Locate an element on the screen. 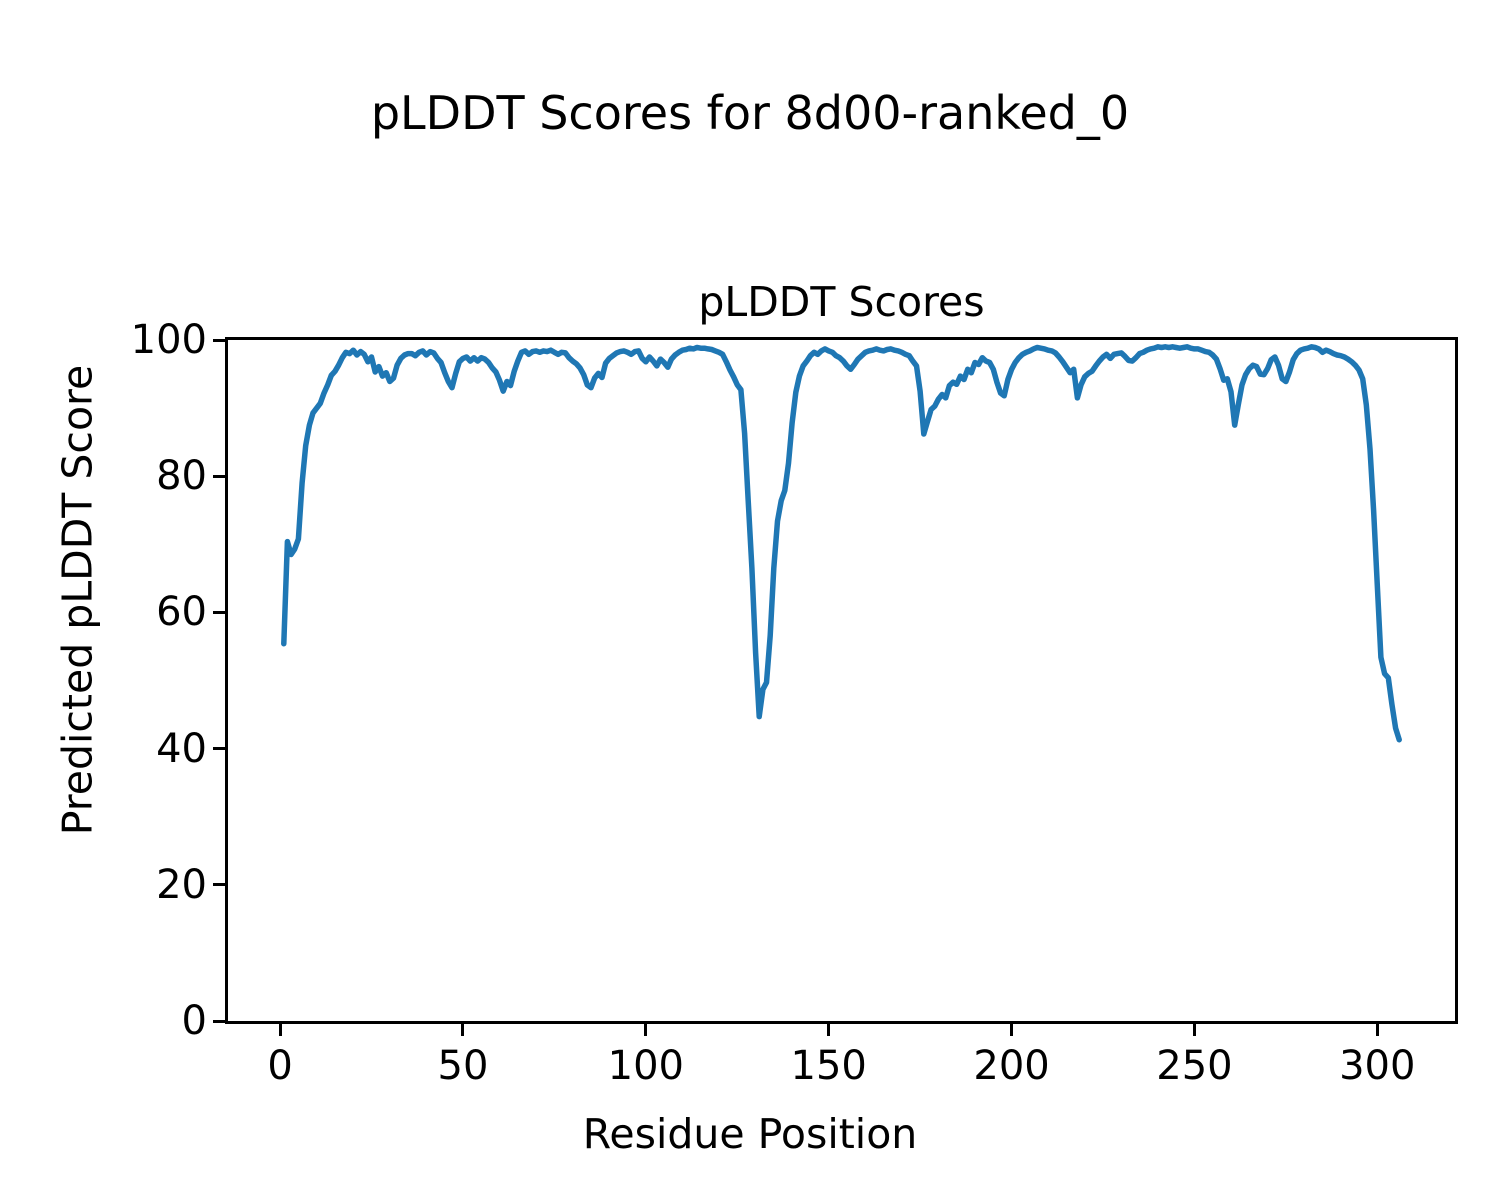  figure-title: pLDDT Scores for 8d00-ranked_0 is located at coordinates (750, 113).